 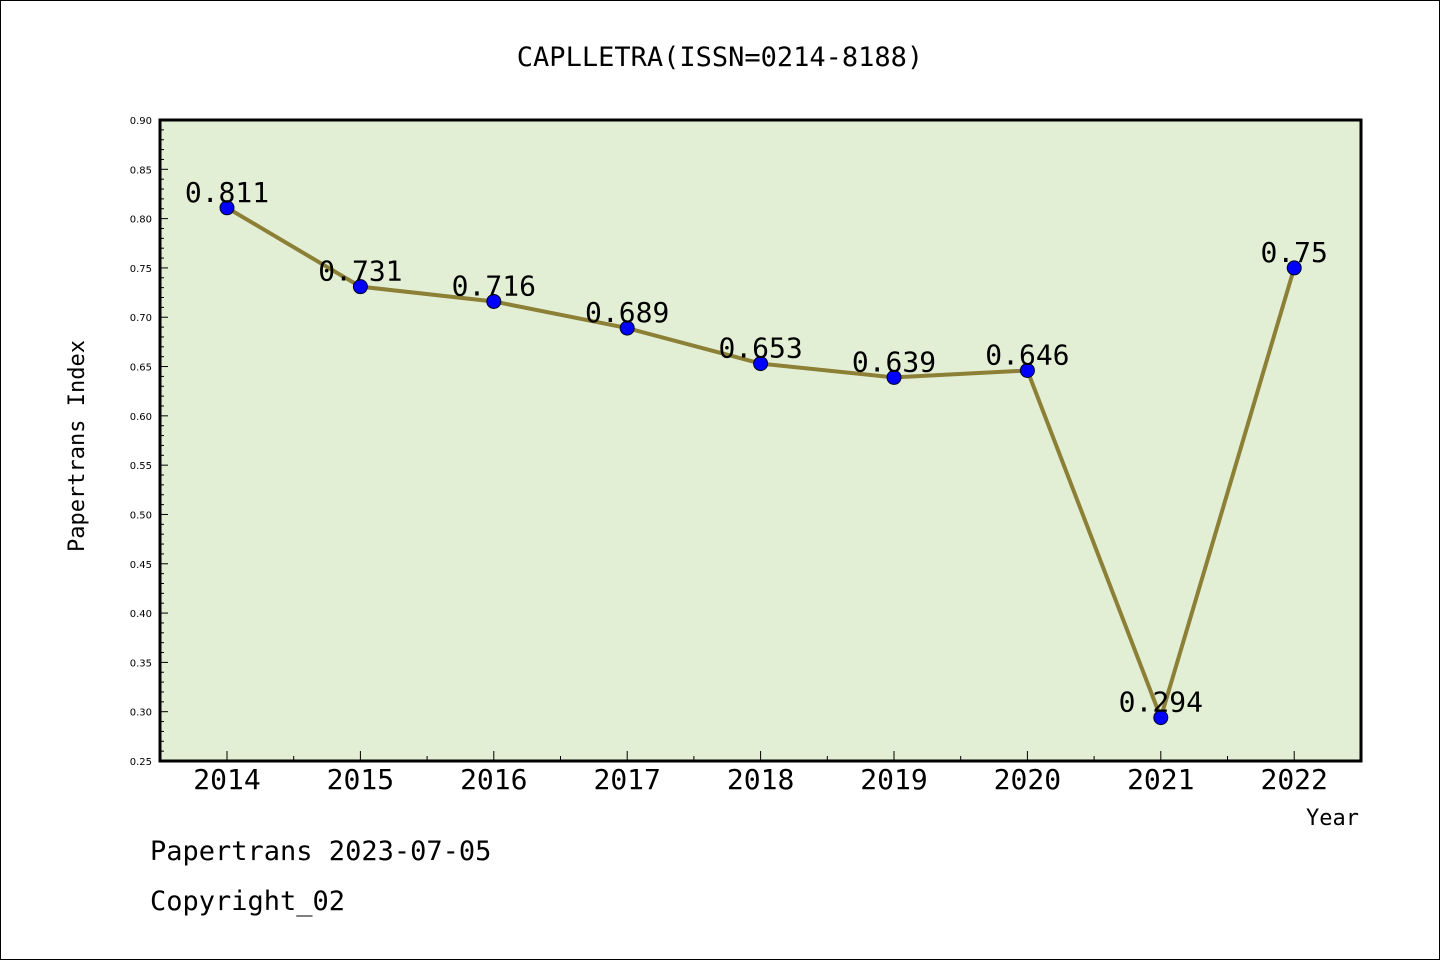 What do you see at coordinates (1027, 779) in the screenshot?
I see `x-tick-label: 2020` at bounding box center [1027, 779].